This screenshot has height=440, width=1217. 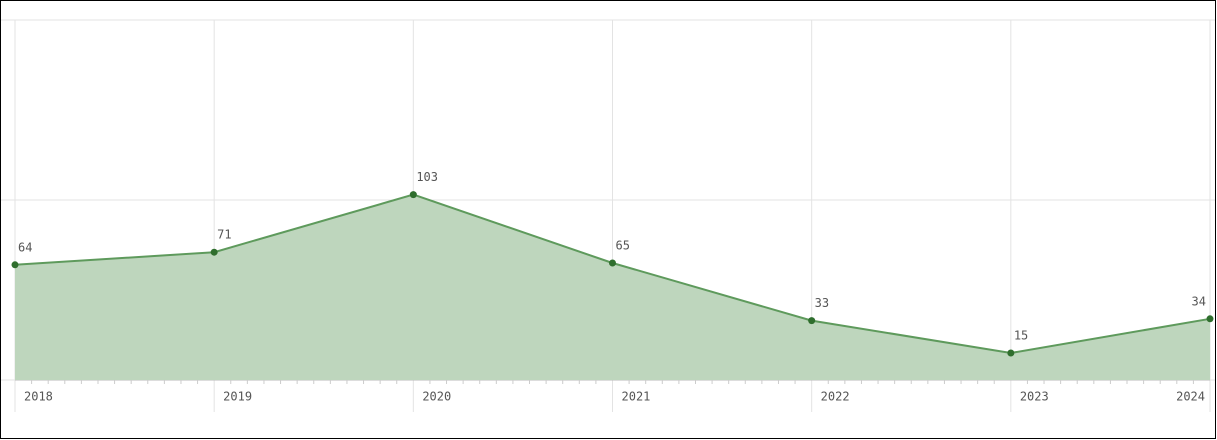 I want to click on data-label: 65, so click(x=623, y=246).